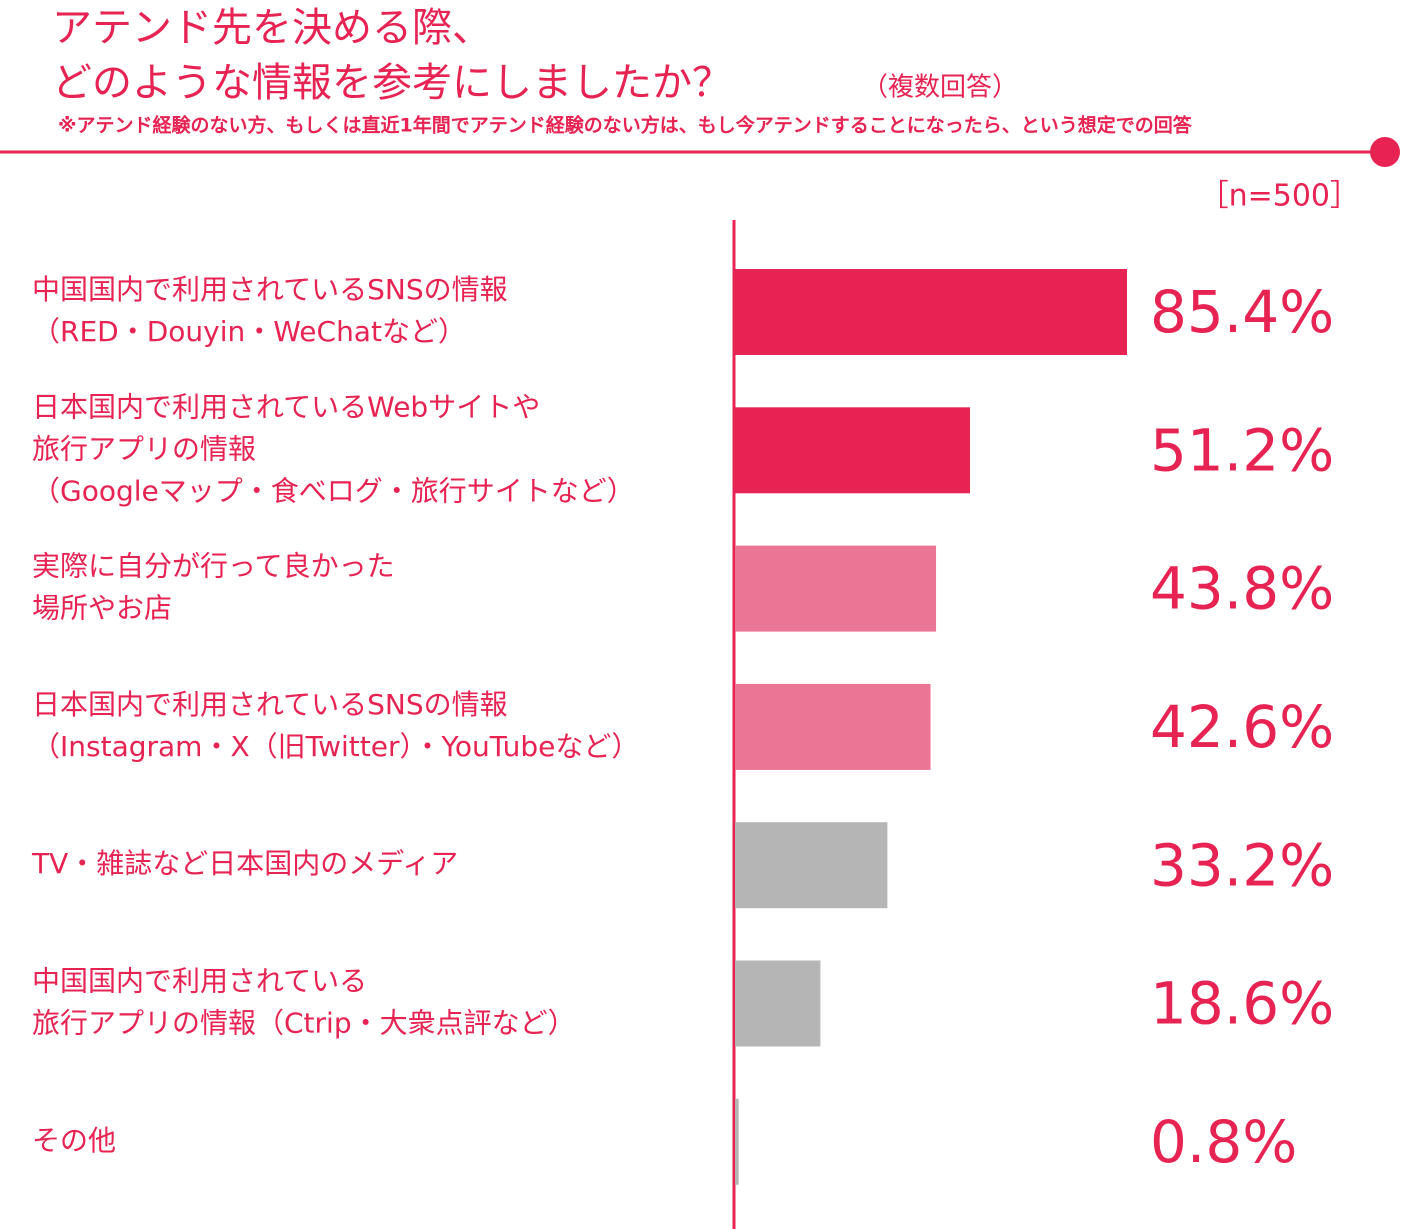 This screenshot has width=1402, height=1229. Describe the element at coordinates (244, 863) in the screenshot. I see `category-label: TV・雑誌など日本国内のメディア` at that location.